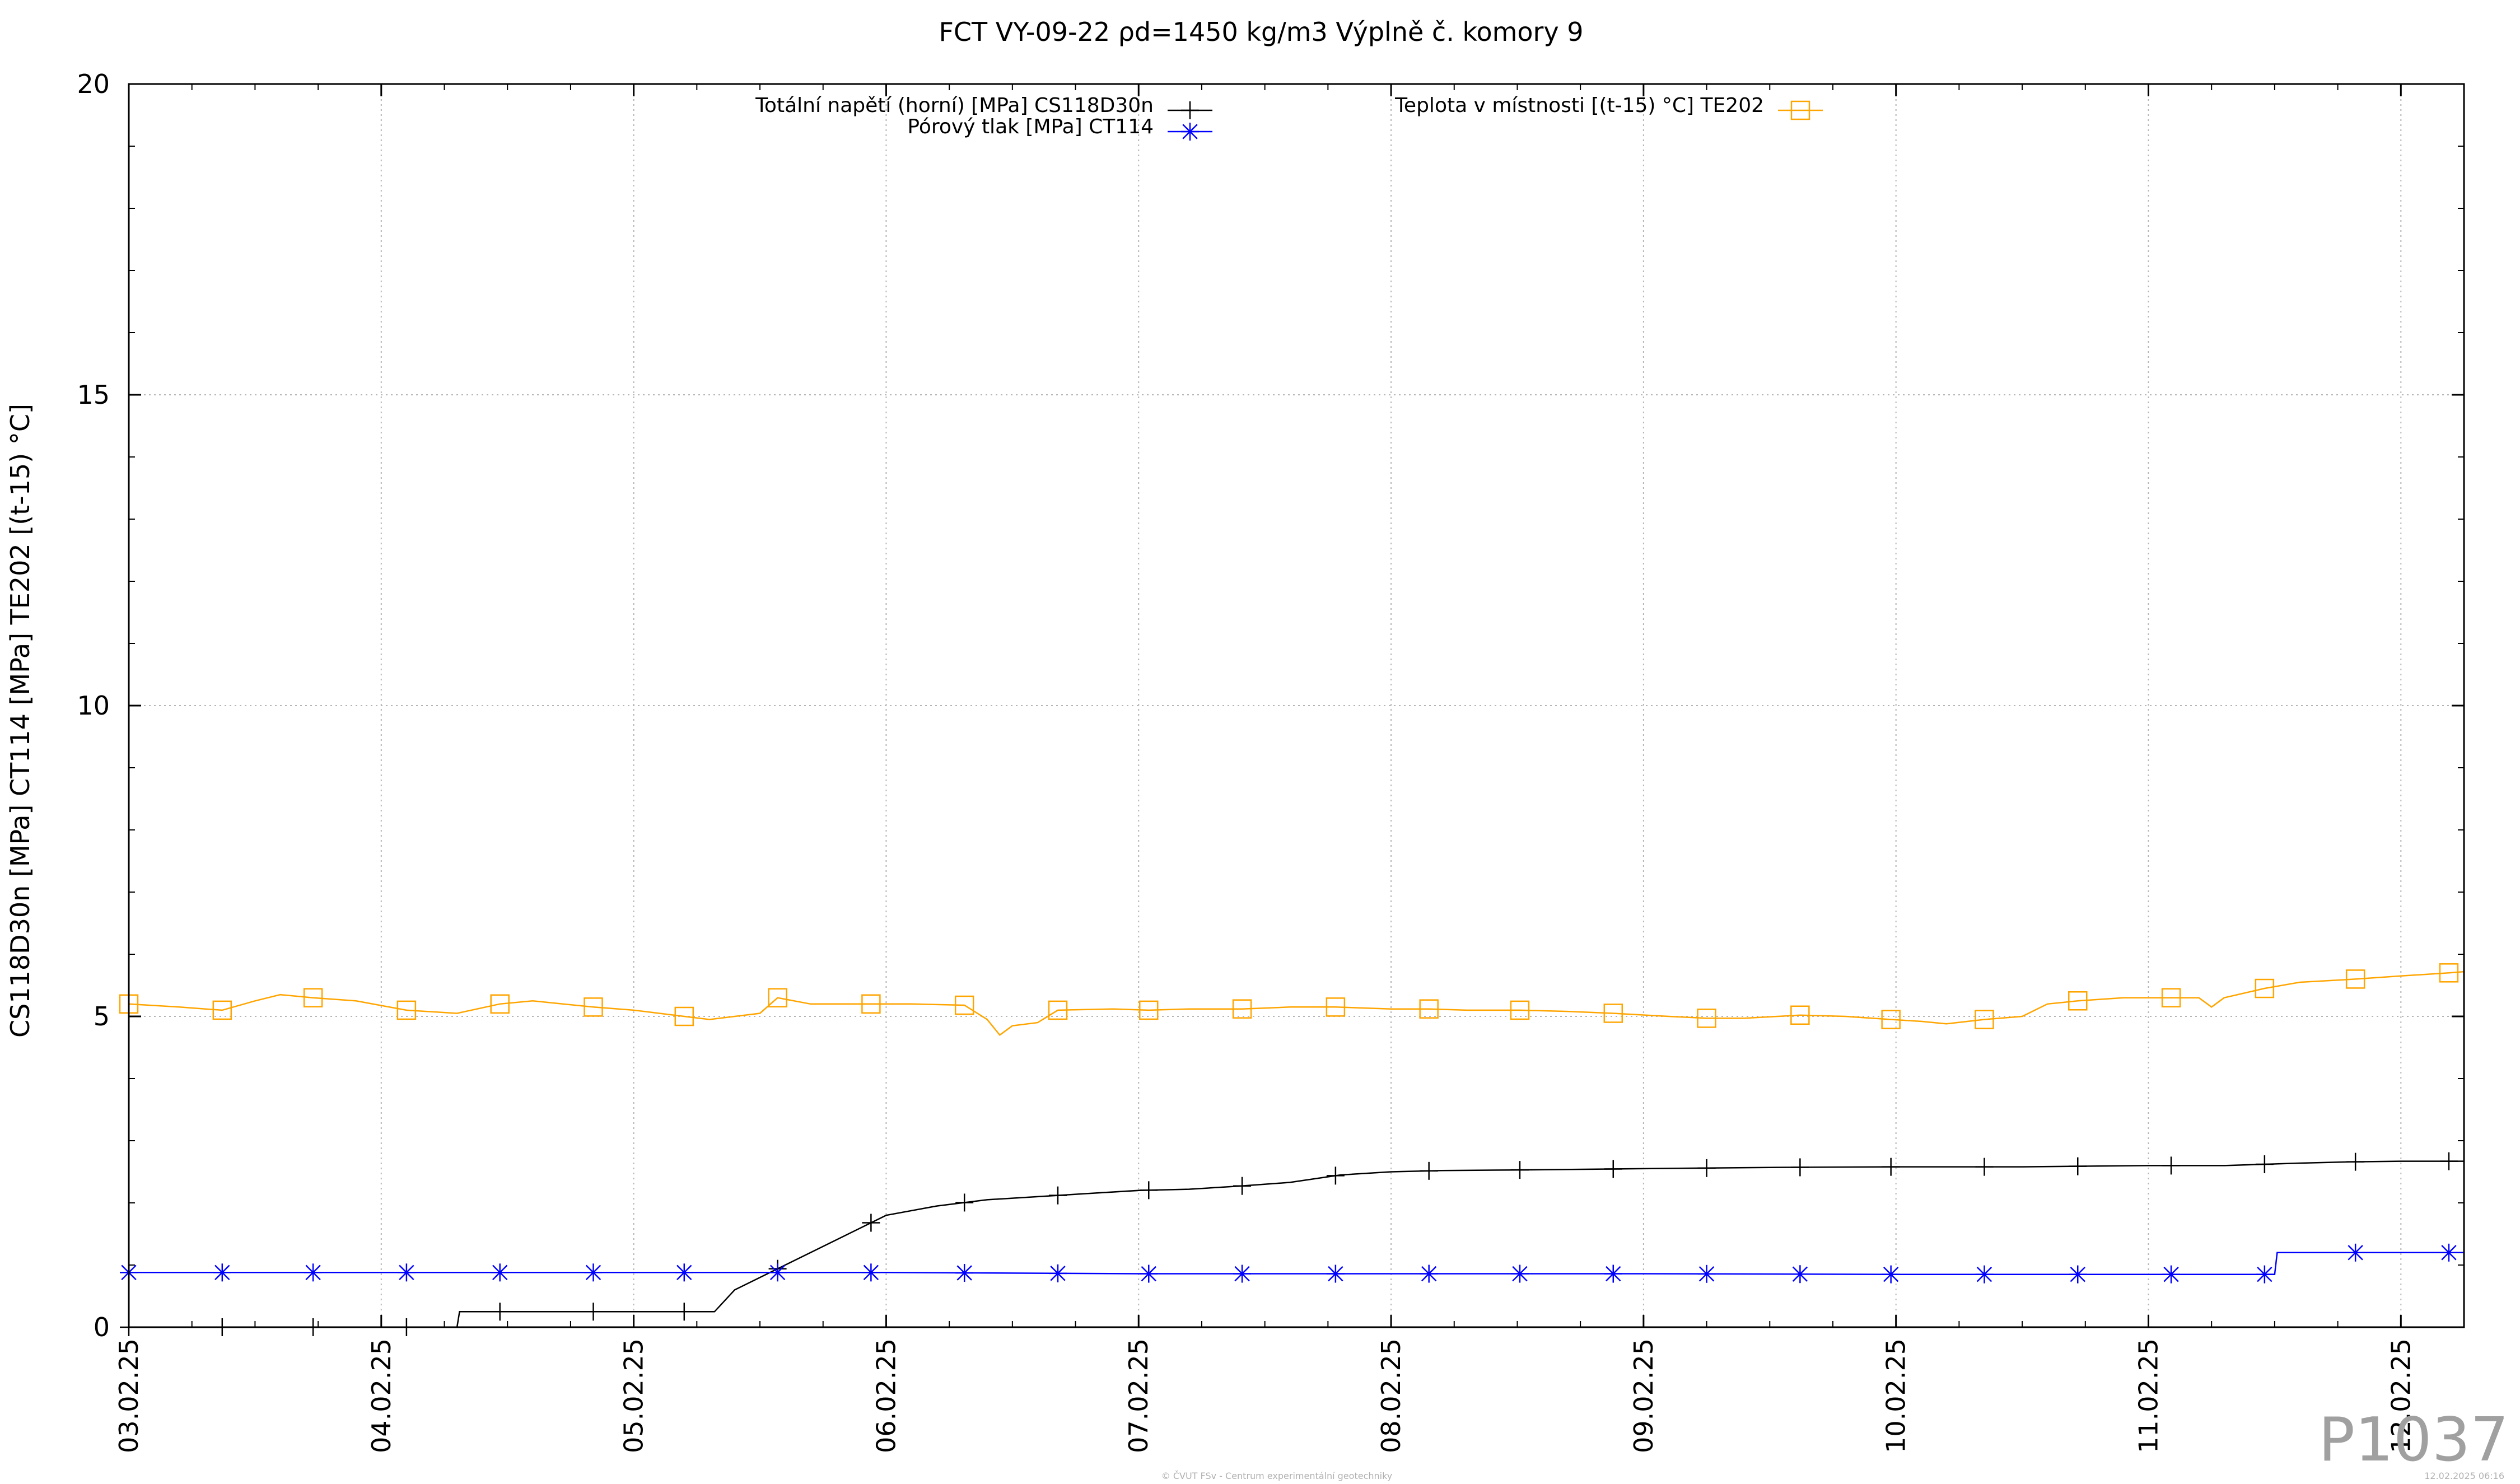  I want to click on x-tick-label: 04.02.25, so click(381, 1396).